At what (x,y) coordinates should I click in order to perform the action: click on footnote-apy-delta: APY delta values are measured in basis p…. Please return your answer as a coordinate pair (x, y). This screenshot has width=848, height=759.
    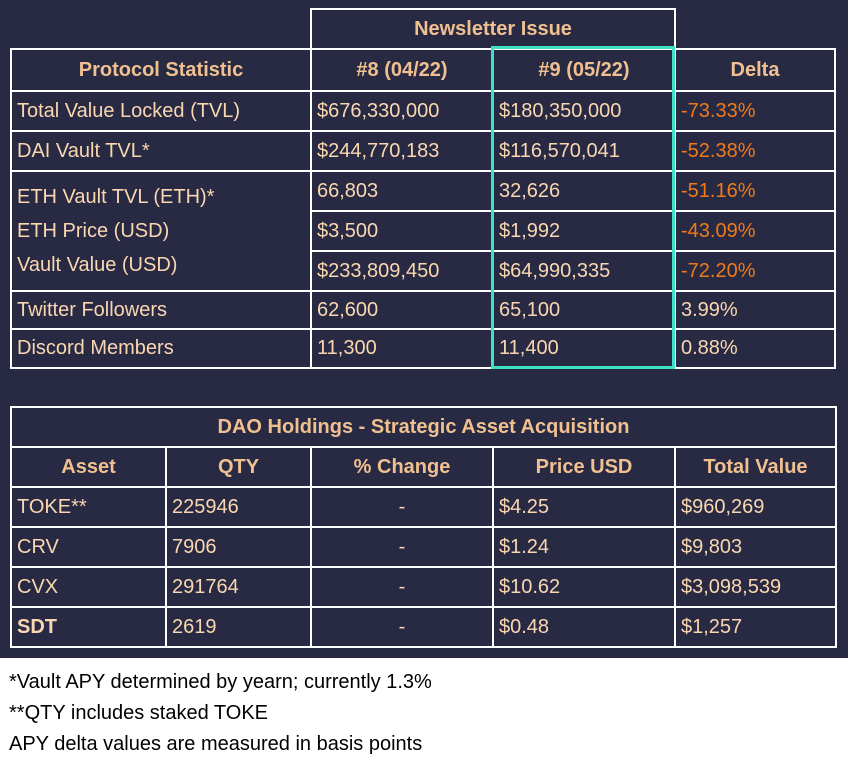
    Looking at the image, I should click on (216, 744).